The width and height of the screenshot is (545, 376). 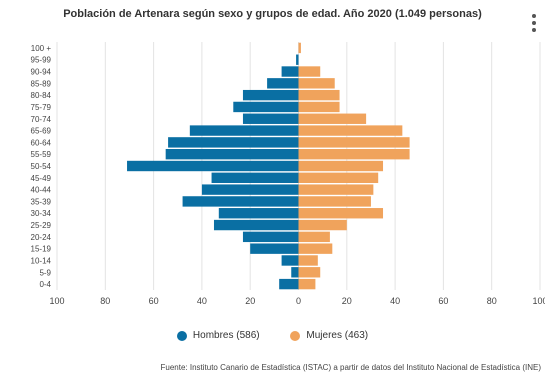 I want to click on legend-dot-women, so click(x=295, y=335).